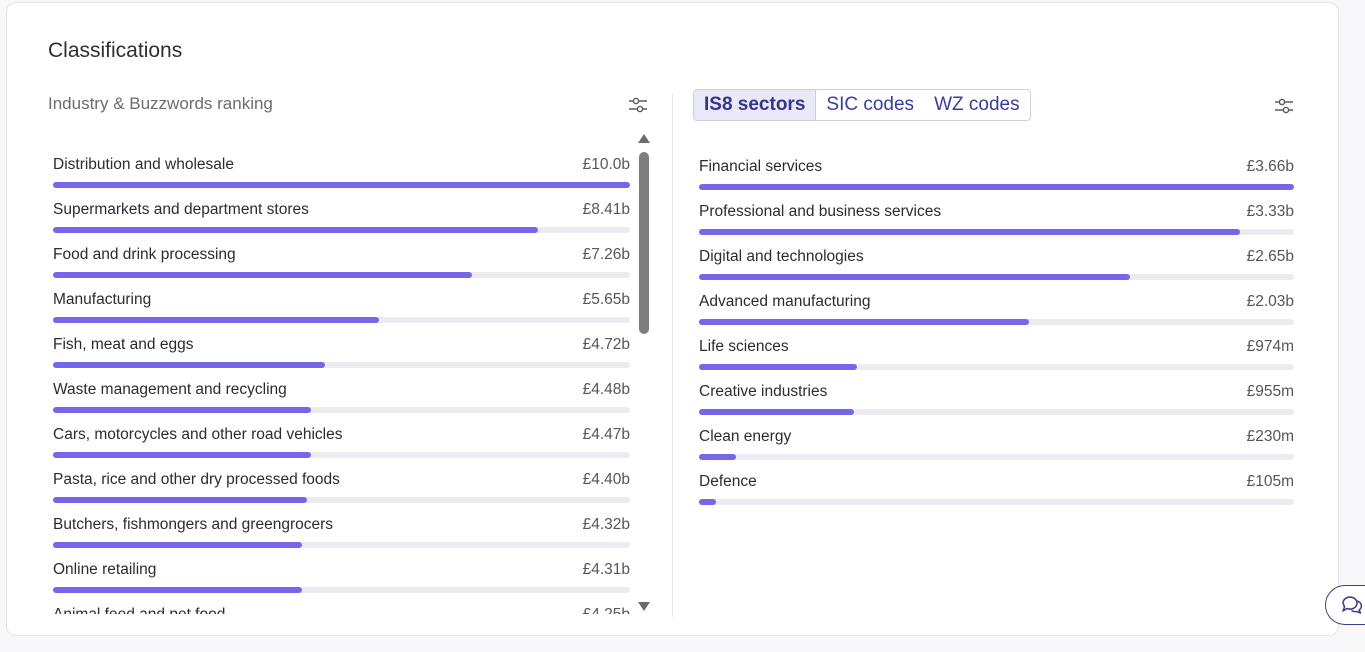 The image size is (1365, 652). Describe the element at coordinates (644, 243) in the screenshot. I see `scrollbar-thumb` at that location.